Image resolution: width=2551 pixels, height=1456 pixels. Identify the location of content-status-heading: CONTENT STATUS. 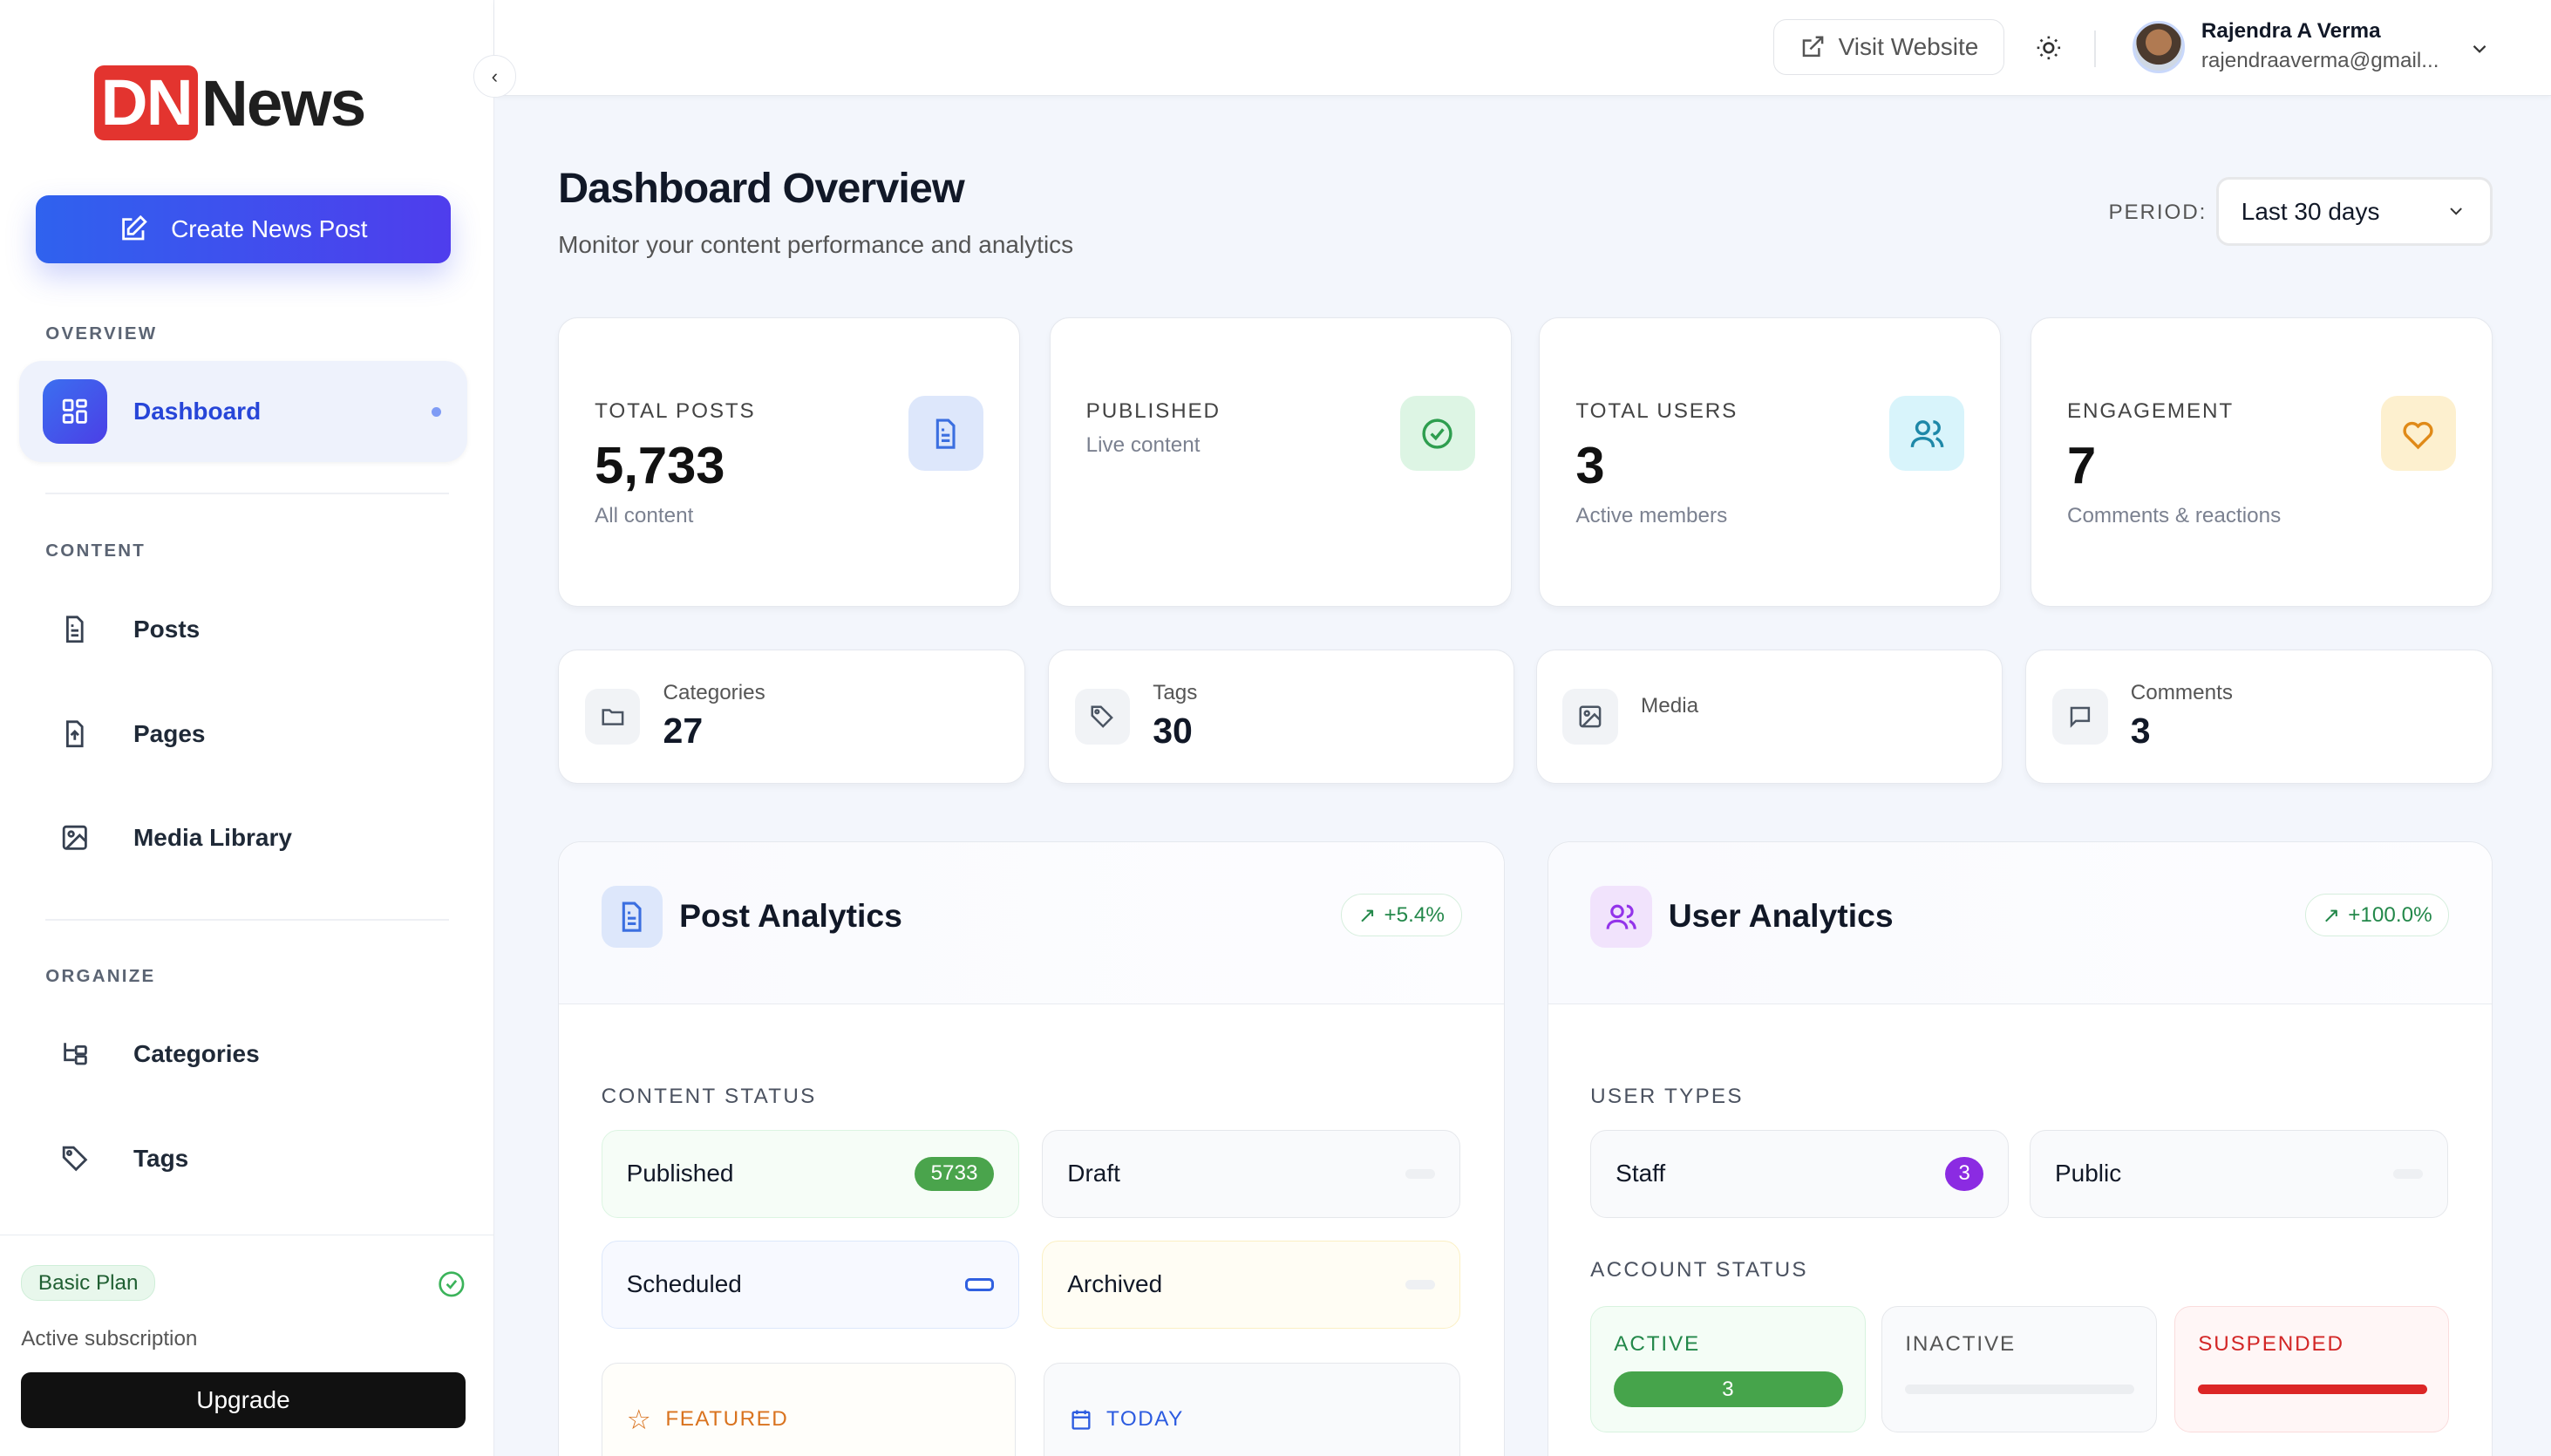
(709, 1096).